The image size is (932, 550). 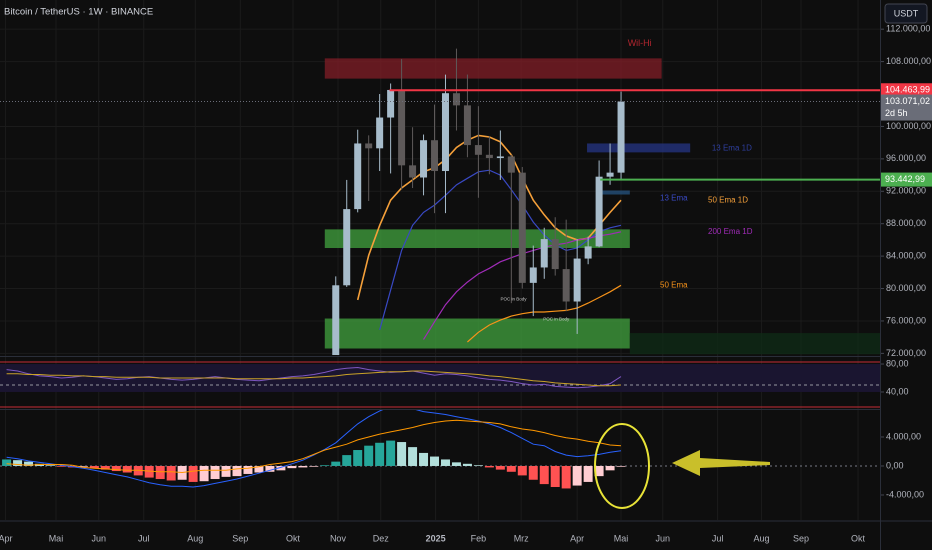 What do you see at coordinates (906, 255) in the screenshot?
I see `y-tick-label: 84.000,00` at bounding box center [906, 255].